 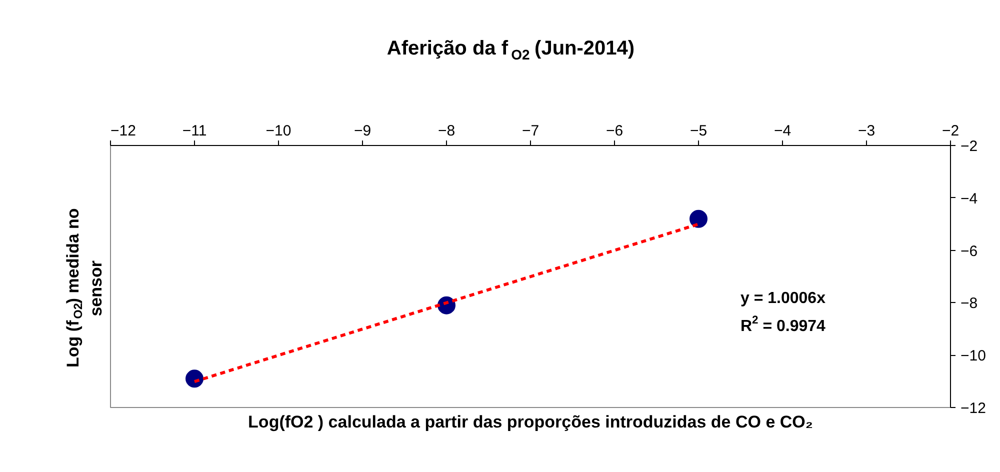 I want to click on annotation: y = 1.0006x, so click(x=783, y=298).